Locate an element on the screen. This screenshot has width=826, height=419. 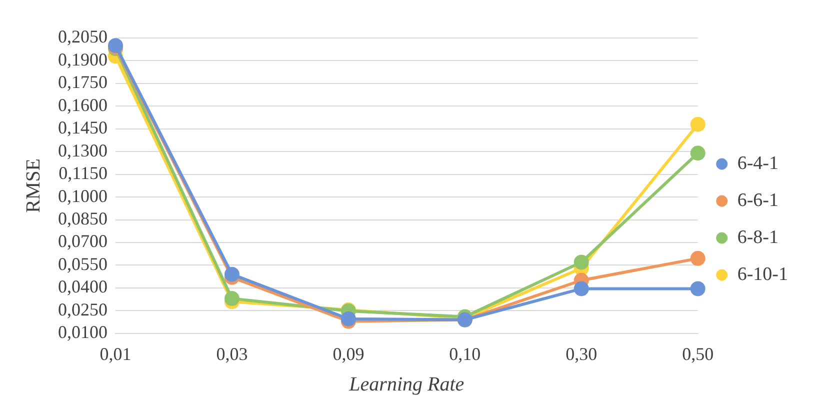
legend-label: 6-10-1 is located at coordinates (762, 274).